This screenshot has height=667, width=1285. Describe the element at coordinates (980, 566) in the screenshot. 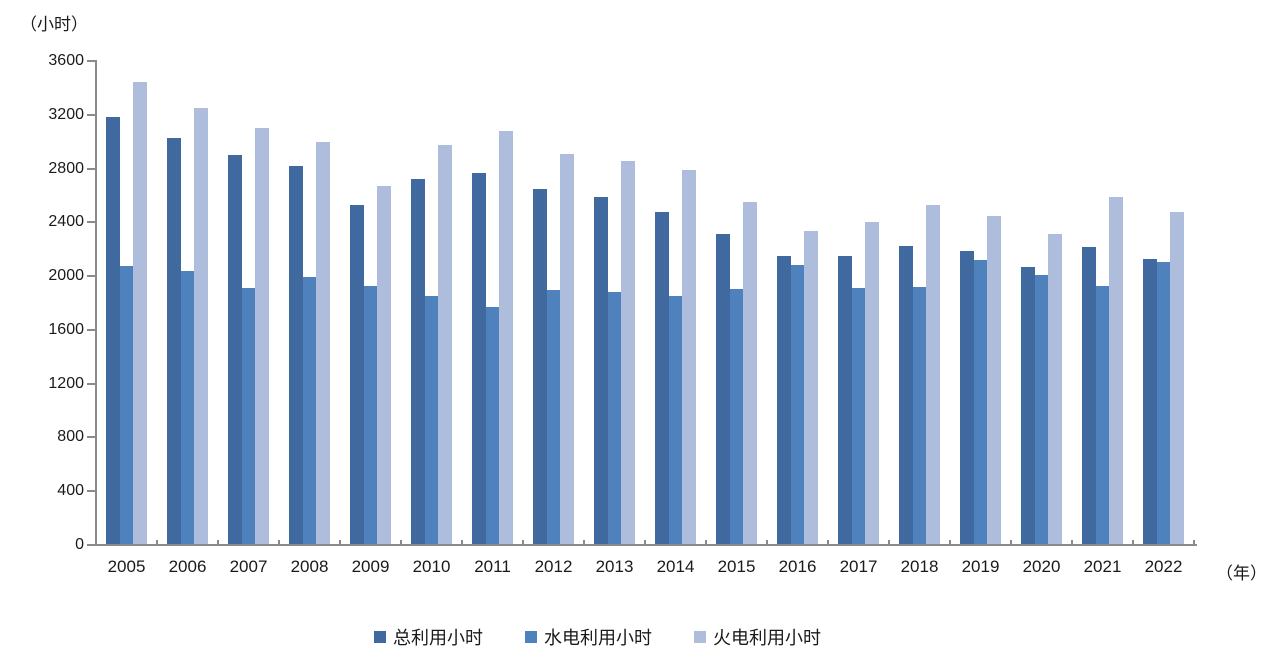

I see `x-label-2019: 2019` at that location.